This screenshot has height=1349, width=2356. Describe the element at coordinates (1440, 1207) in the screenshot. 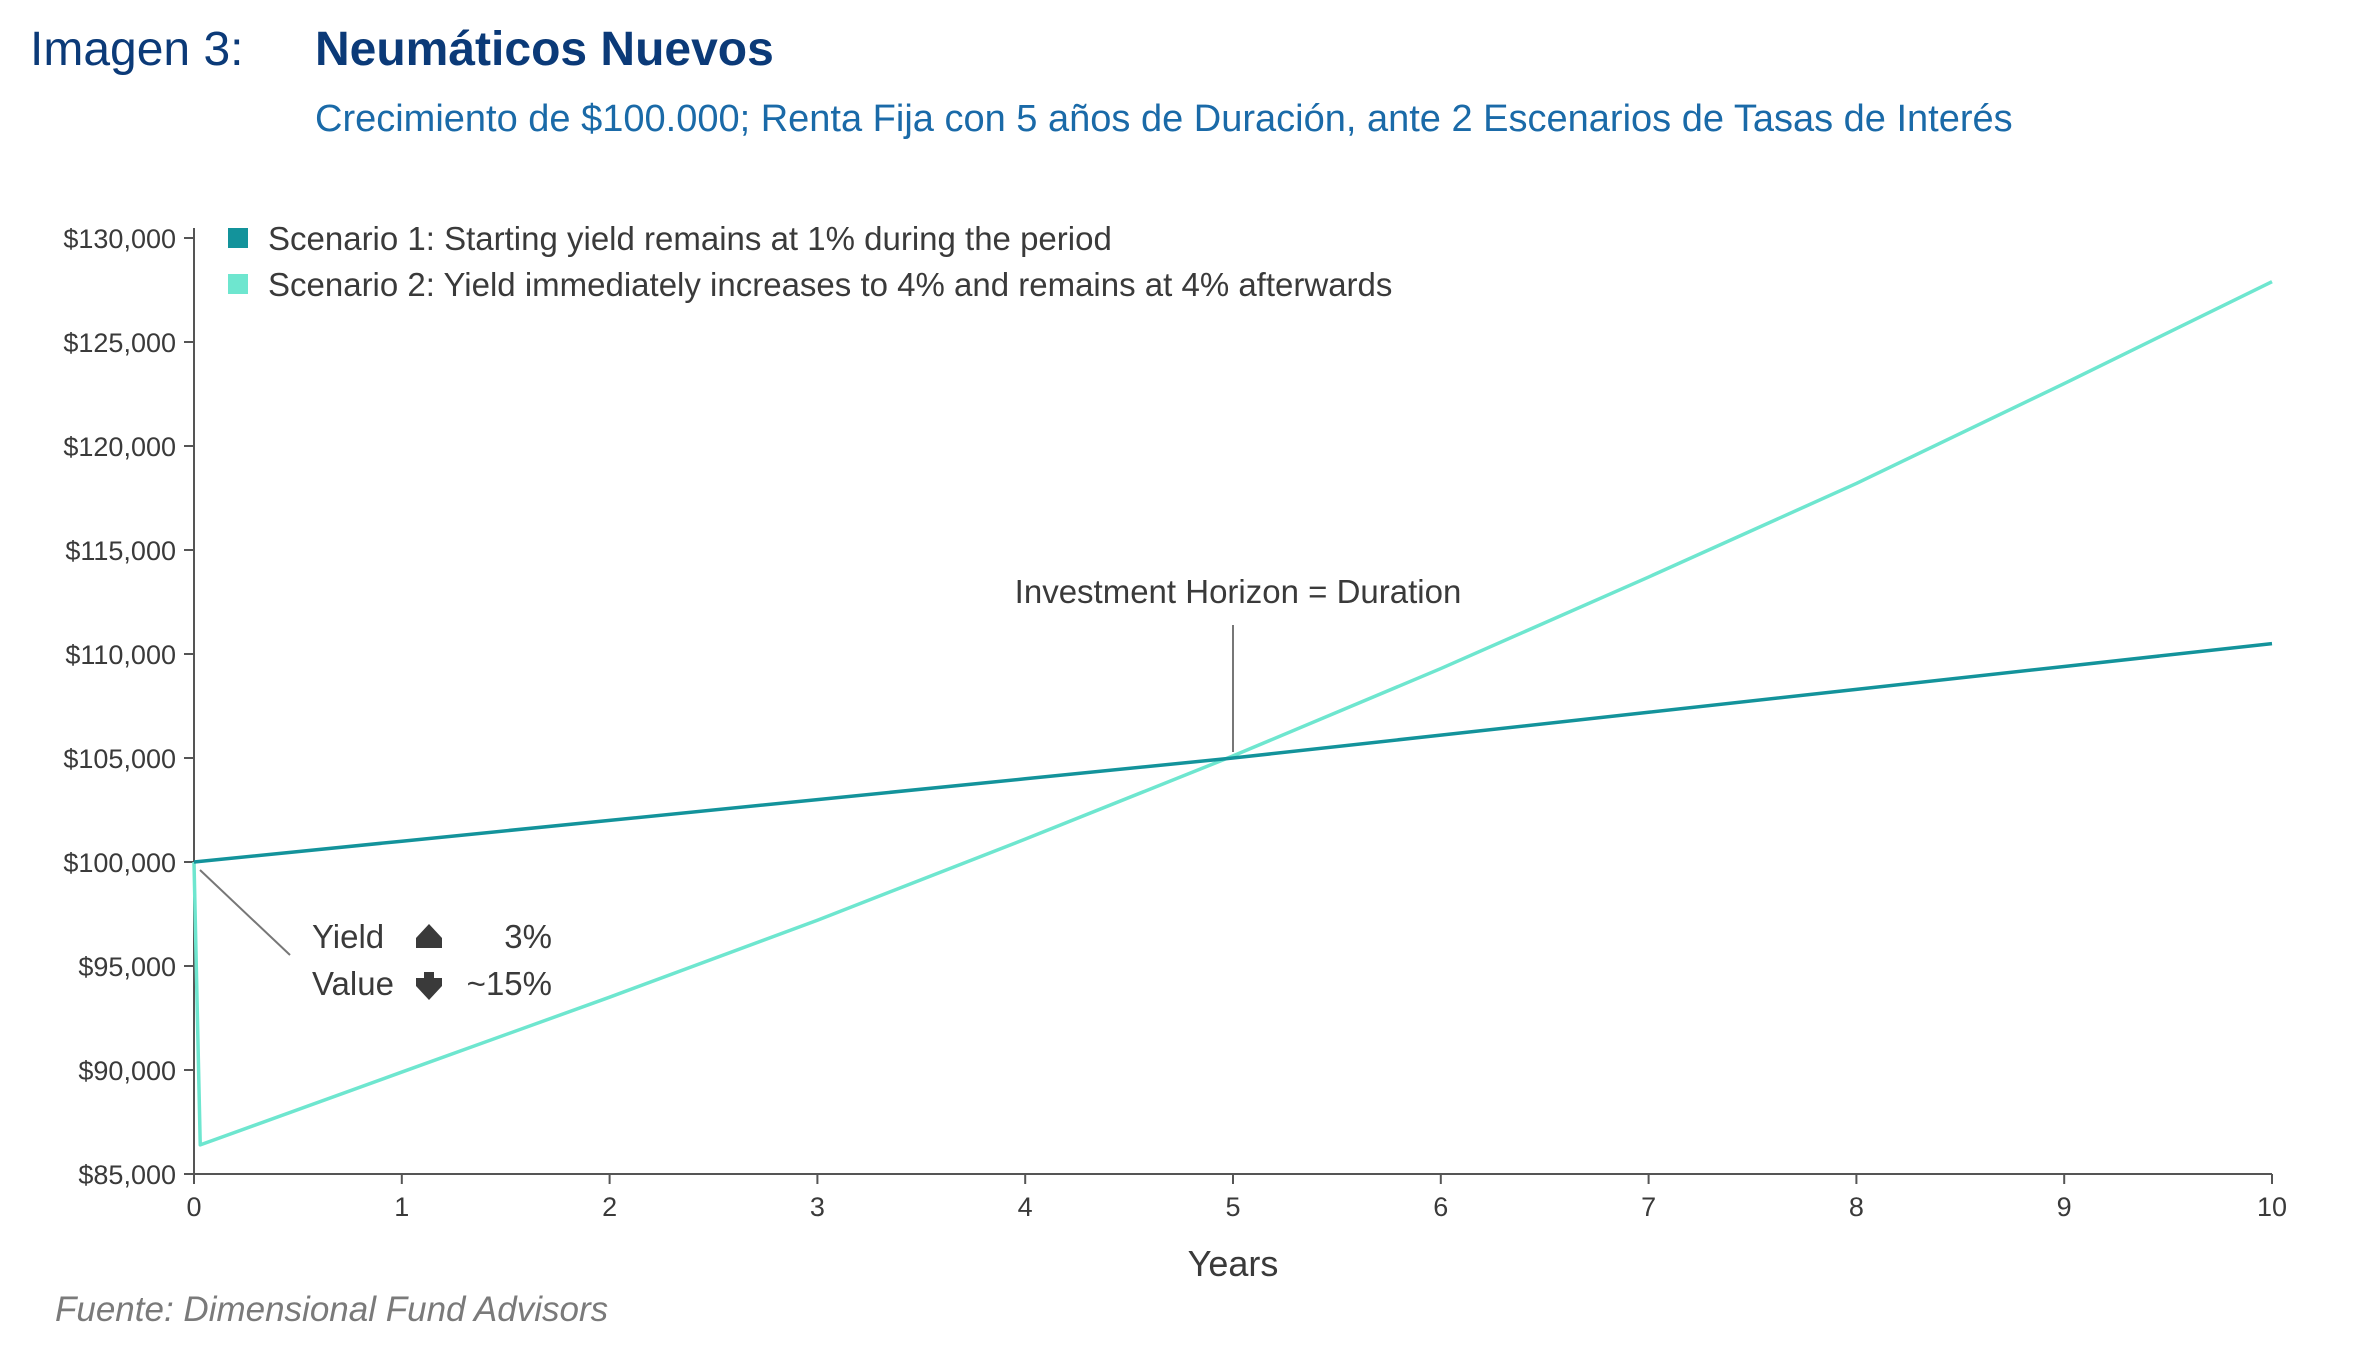

I see `x-tick-label: 6` at that location.